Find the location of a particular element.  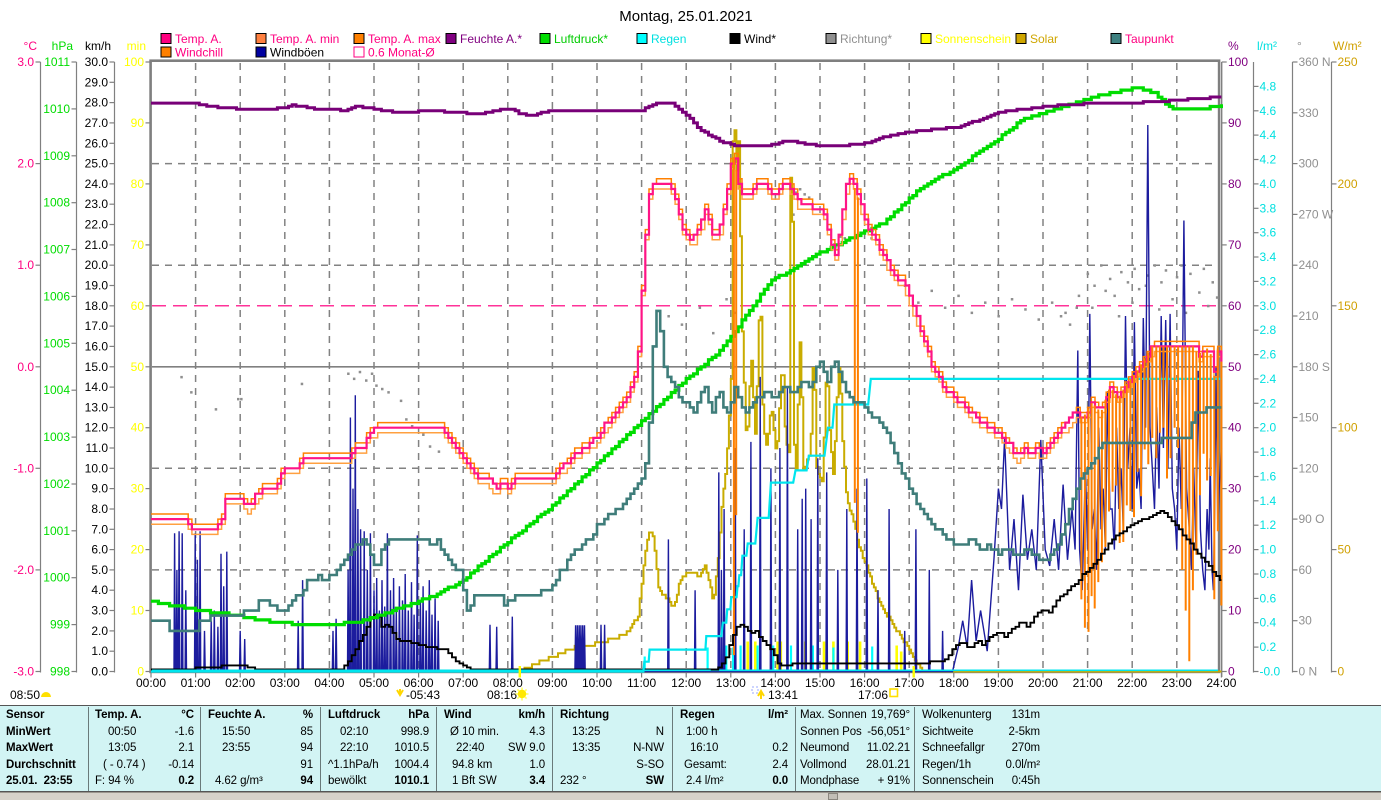

svg-text: 240 is located at coordinates (1309, 265).